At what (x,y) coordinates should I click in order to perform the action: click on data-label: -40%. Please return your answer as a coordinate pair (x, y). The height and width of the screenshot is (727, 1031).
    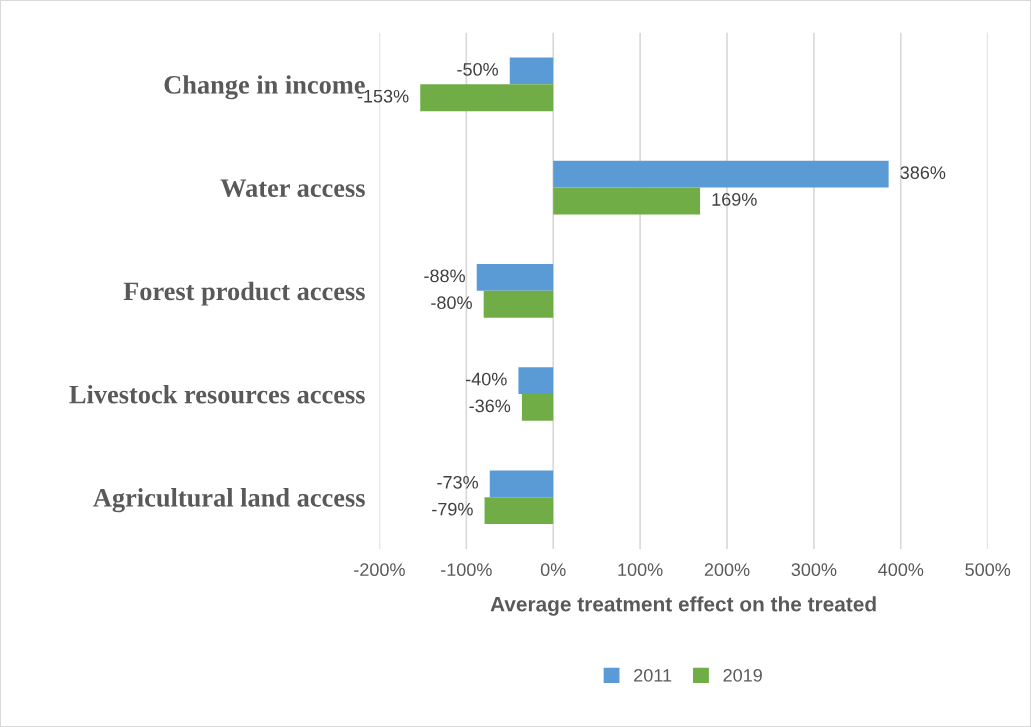
    Looking at the image, I should click on (486, 379).